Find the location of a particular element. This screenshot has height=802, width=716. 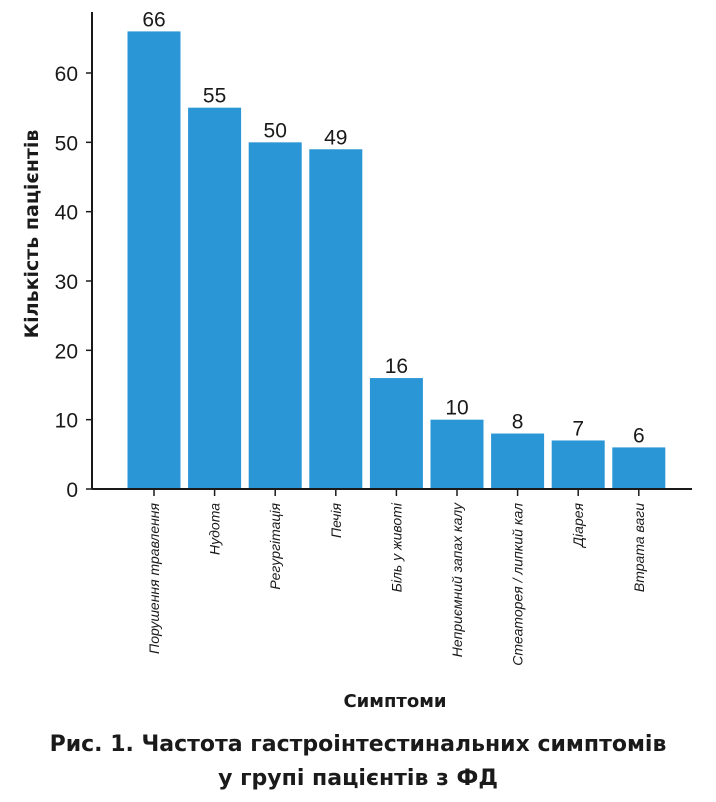

bar-value-label: 49 is located at coordinates (335, 137).